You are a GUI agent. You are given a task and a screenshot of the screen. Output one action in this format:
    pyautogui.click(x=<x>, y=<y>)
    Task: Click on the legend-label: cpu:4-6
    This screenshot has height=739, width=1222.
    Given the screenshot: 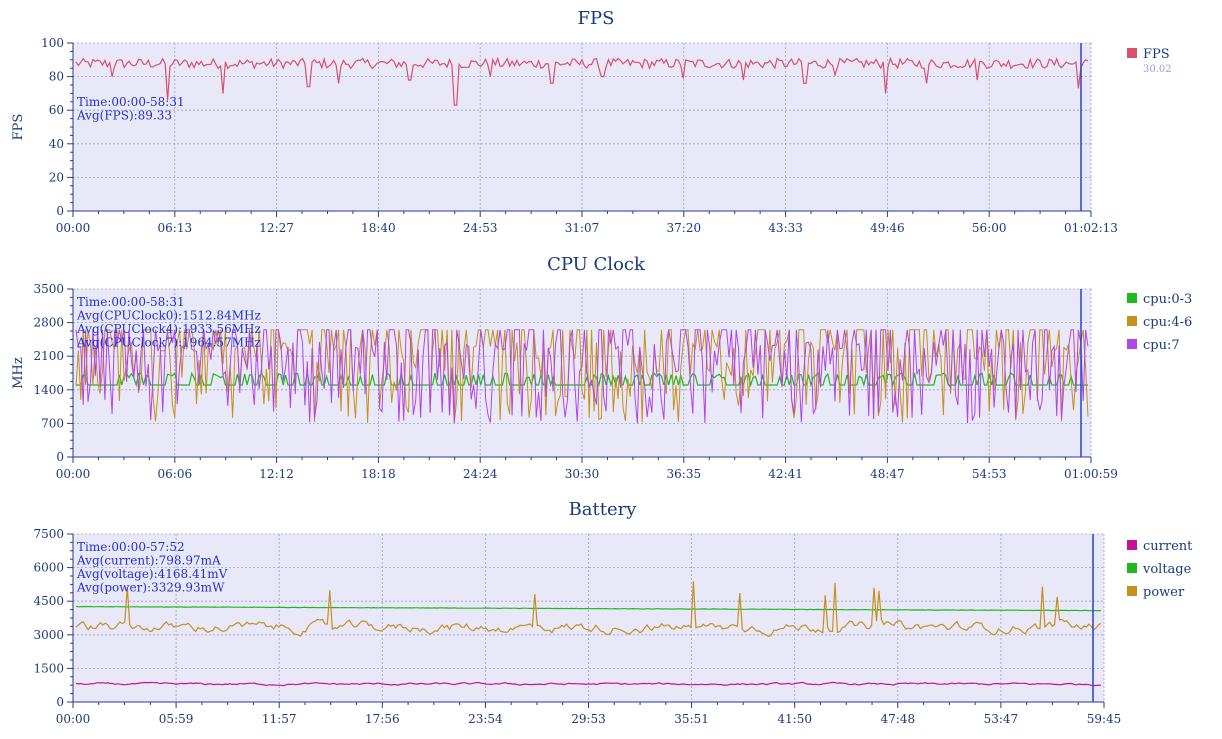 What is the action you would take?
    pyautogui.click(x=1167, y=322)
    